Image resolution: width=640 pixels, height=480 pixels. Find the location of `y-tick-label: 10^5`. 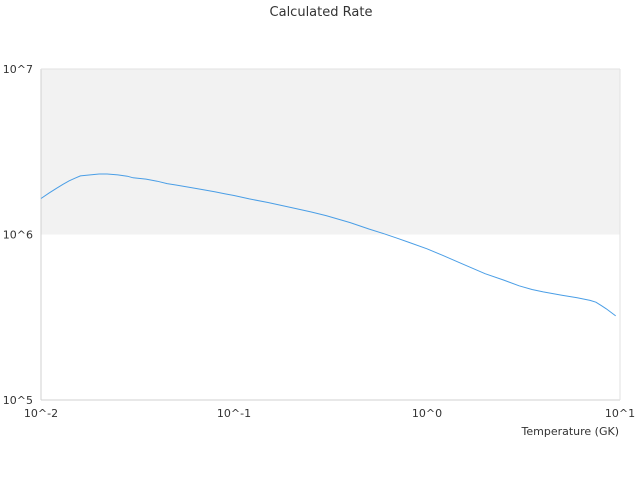

y-tick-label: 10^5 is located at coordinates (18, 400).